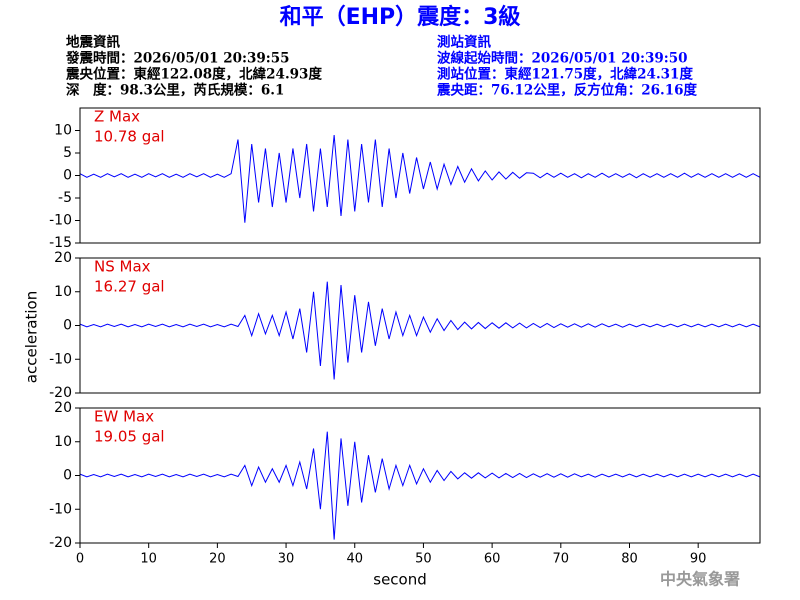  What do you see at coordinates (80, 559) in the screenshot?
I see `x-tick-label: 0` at bounding box center [80, 559].